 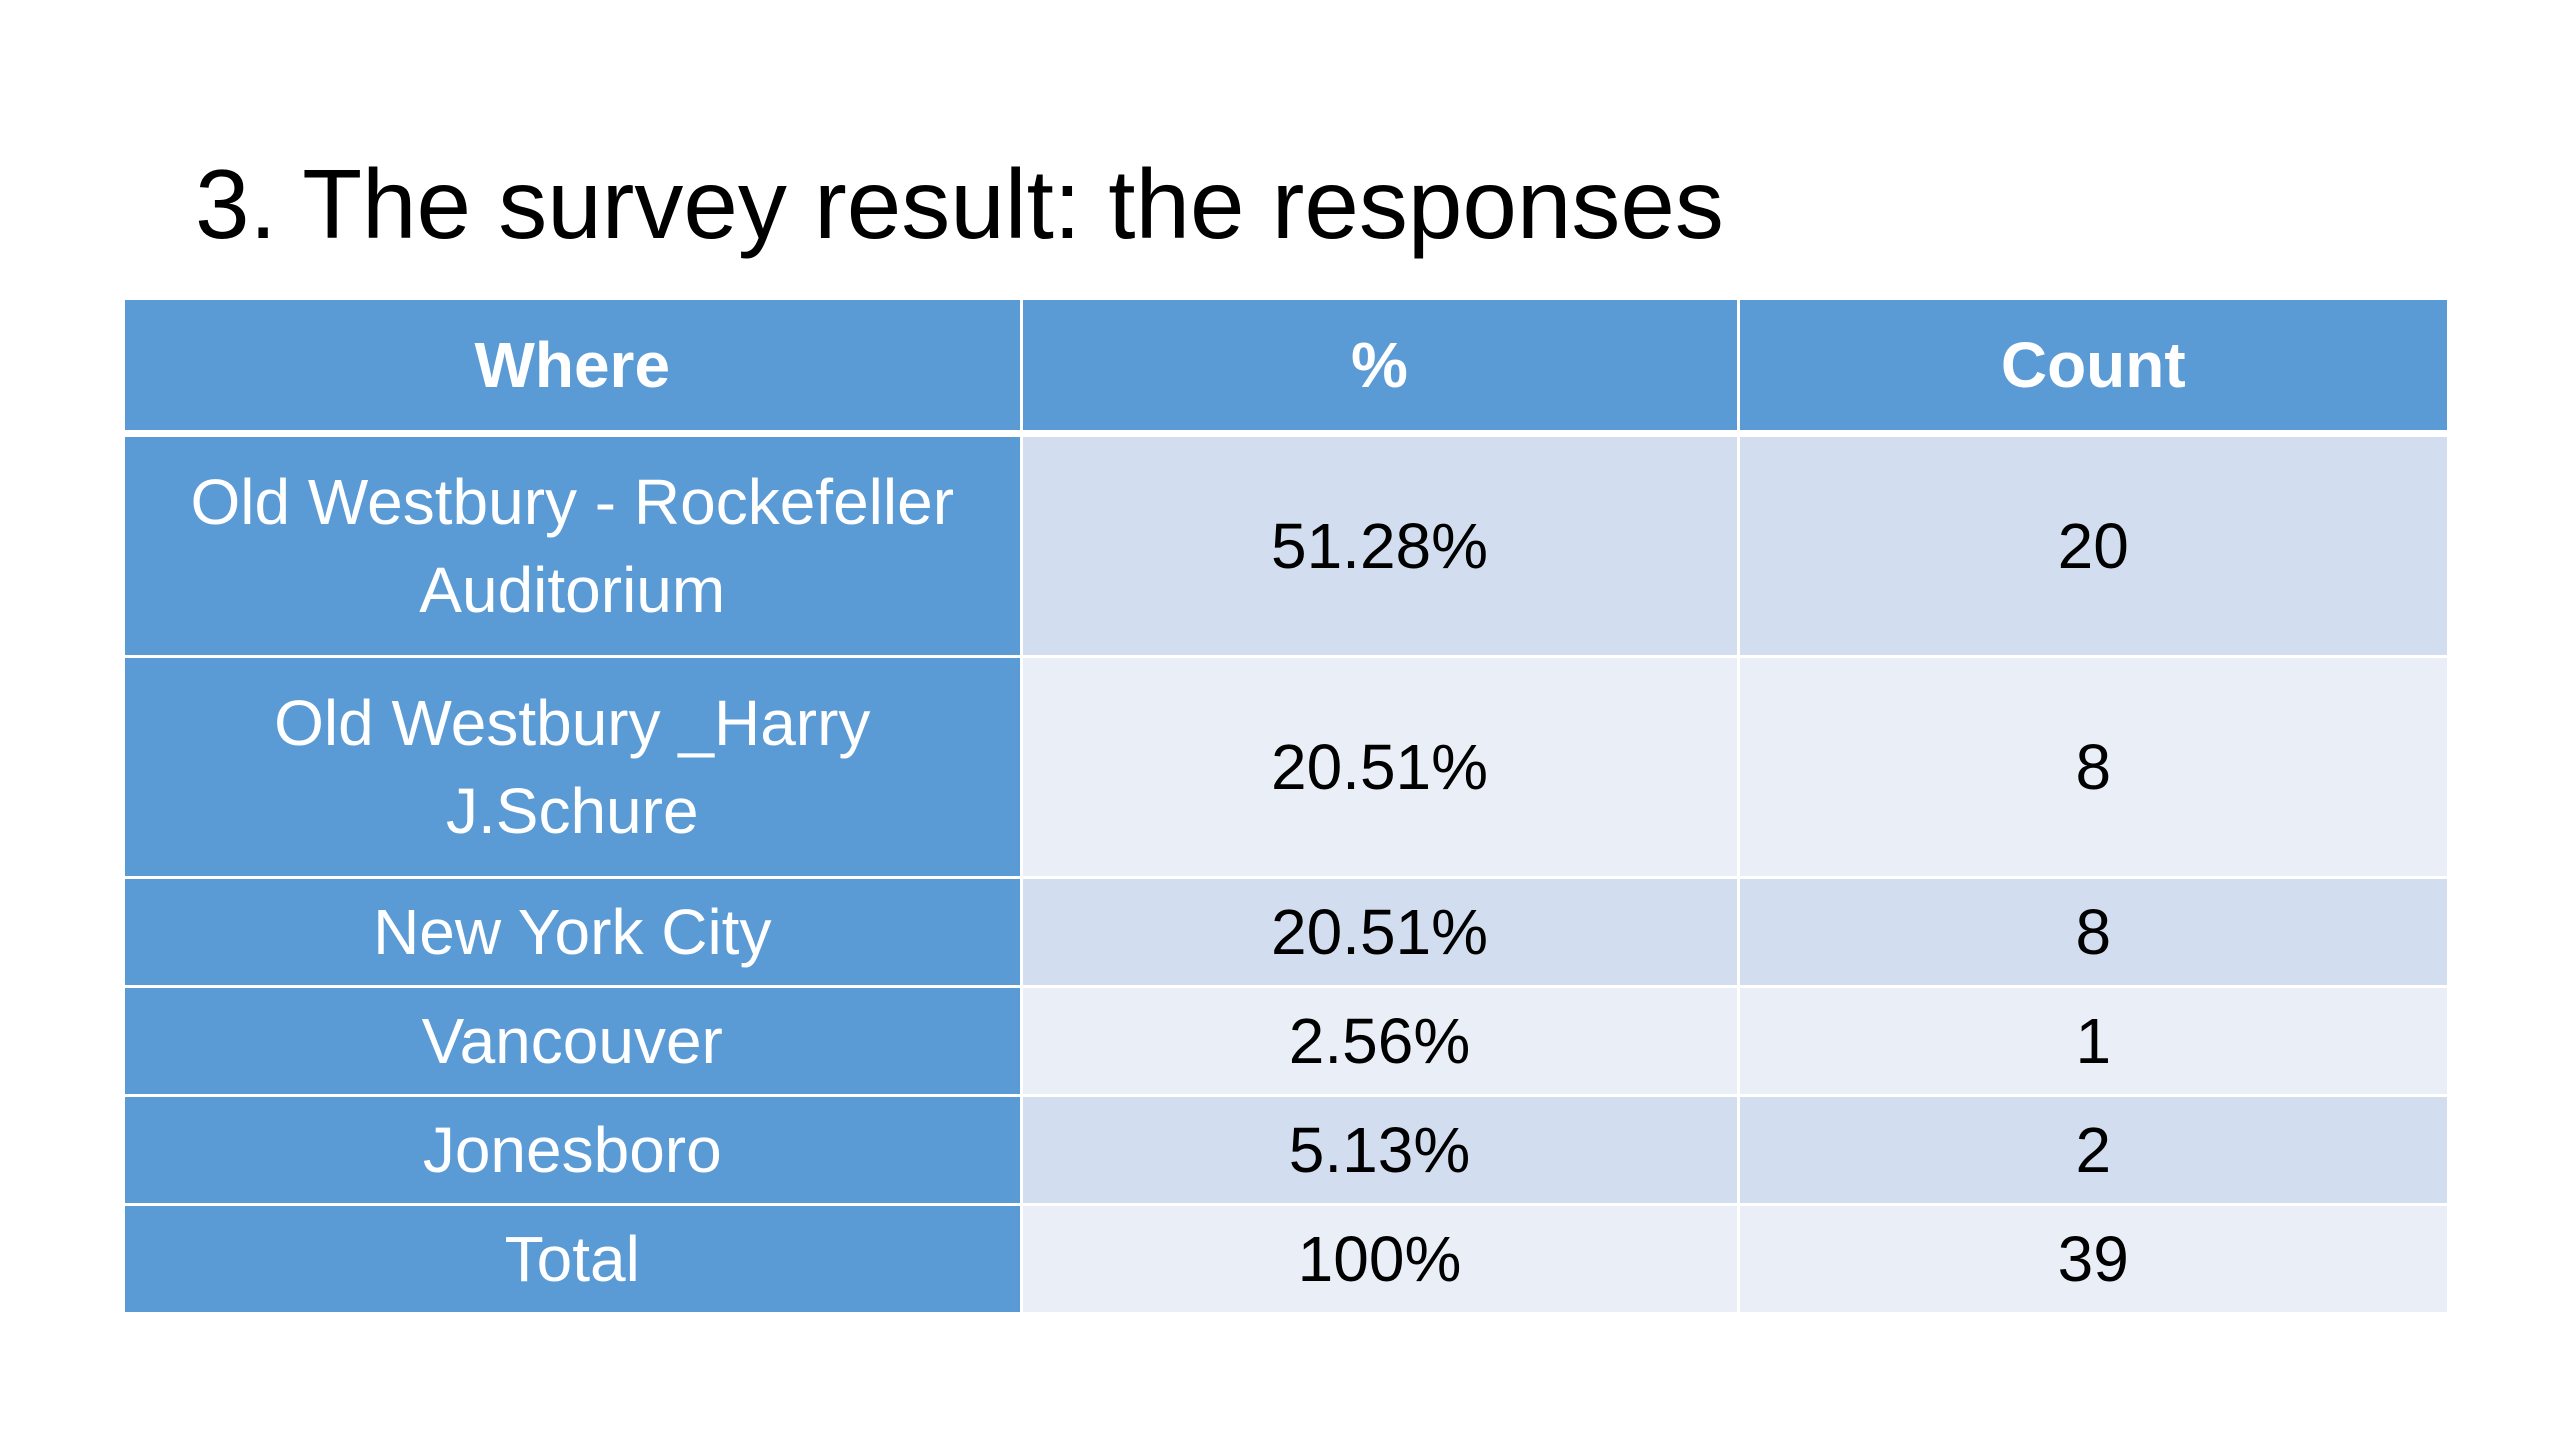 I want to click on header-where: Where, so click(x=574, y=368).